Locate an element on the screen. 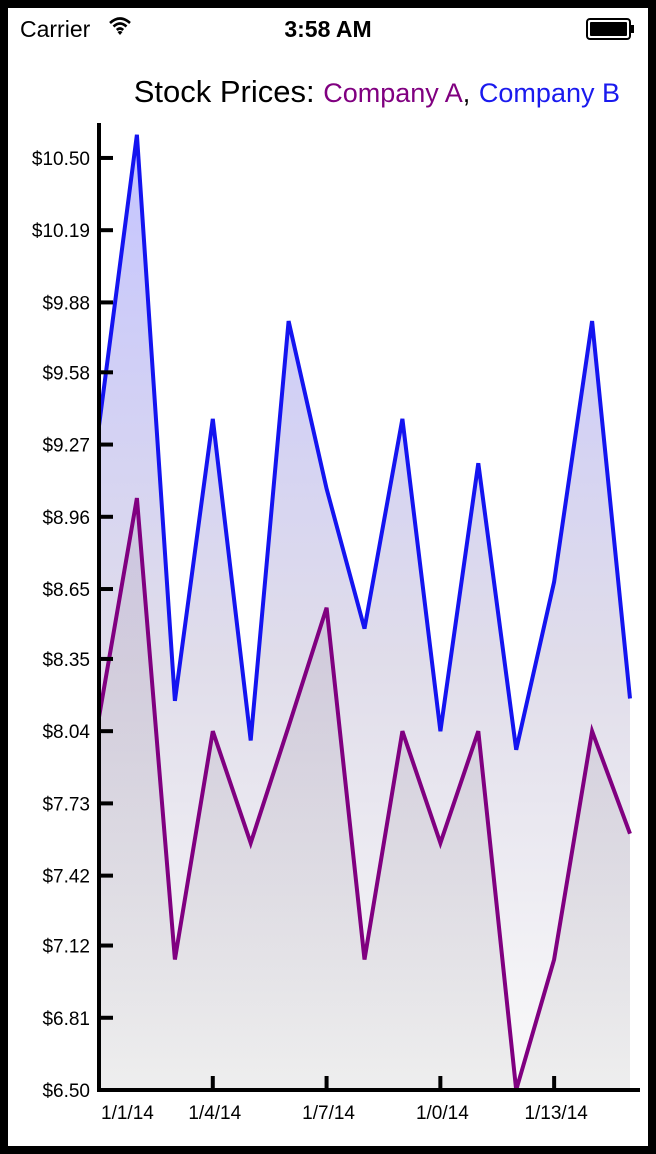 Image resolution: width=656 pixels, height=1154 pixels. status-time: 3:58 AM is located at coordinates (328, 29).